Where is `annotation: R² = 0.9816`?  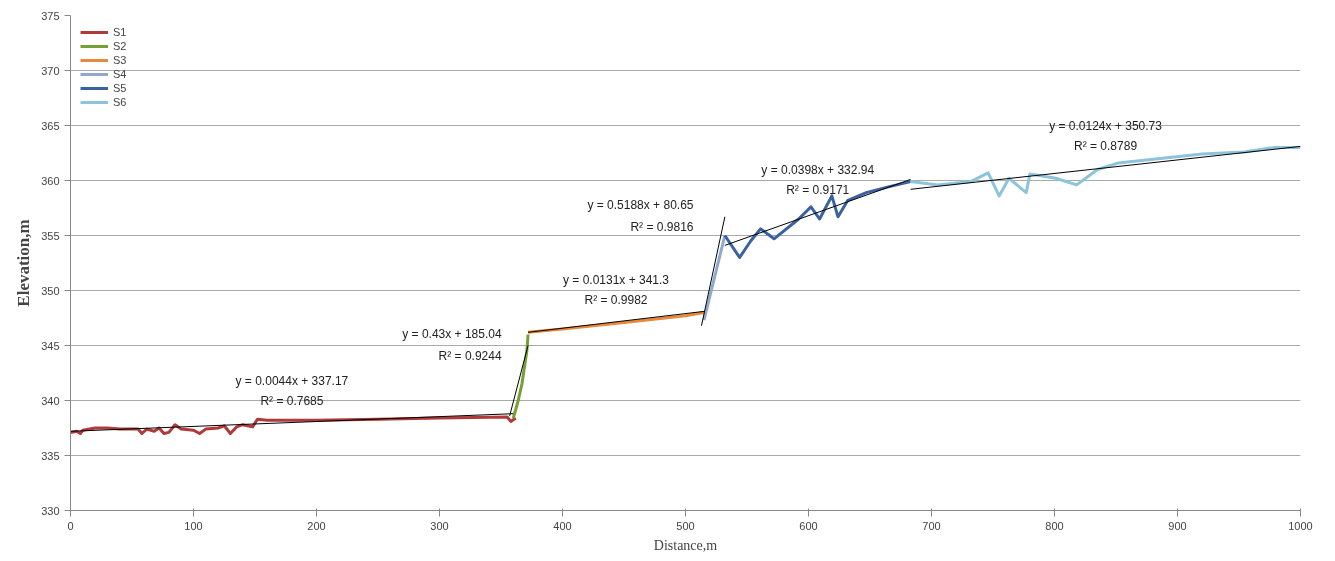
annotation: R² = 0.9816 is located at coordinates (662, 226).